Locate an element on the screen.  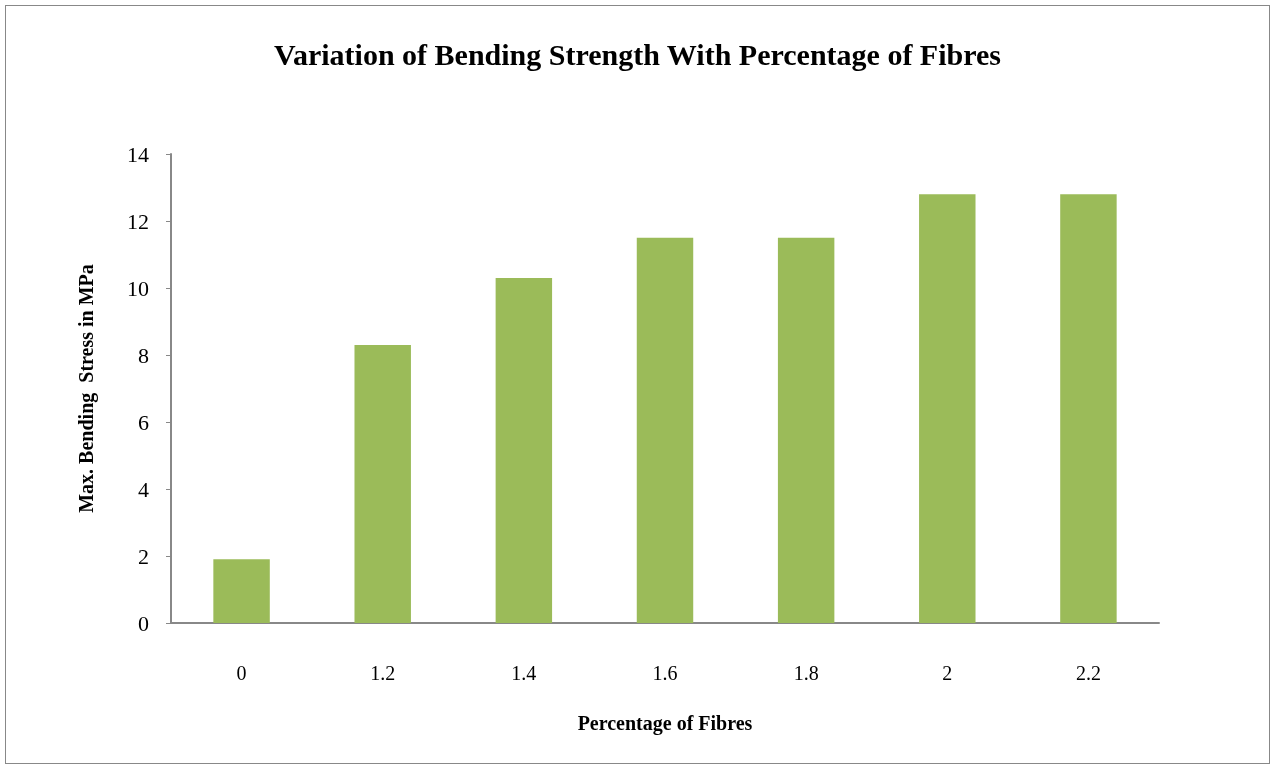
x-tick-label: 2.2 is located at coordinates (1088, 673).